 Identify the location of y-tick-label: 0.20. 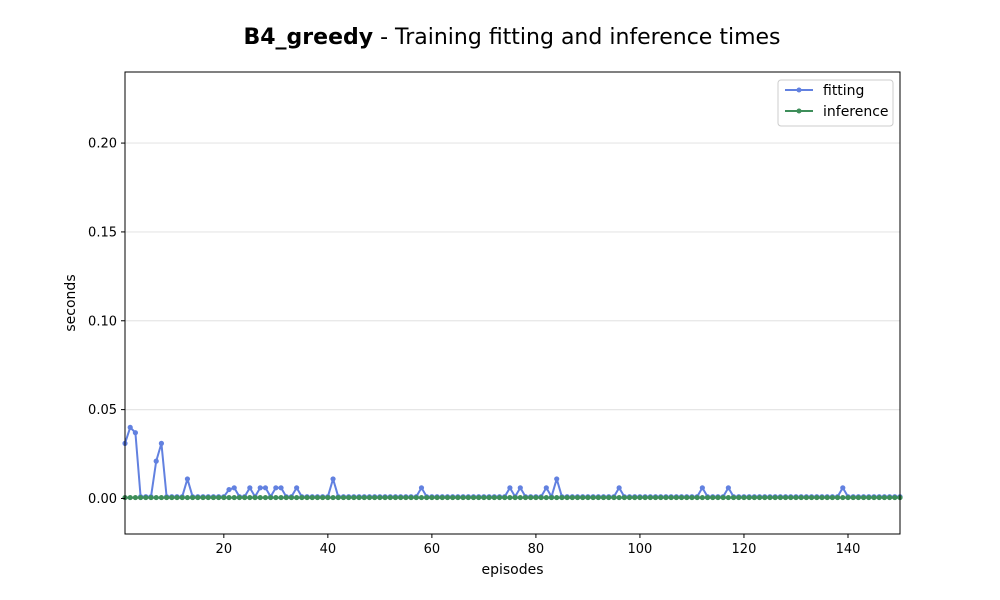
(102, 144).